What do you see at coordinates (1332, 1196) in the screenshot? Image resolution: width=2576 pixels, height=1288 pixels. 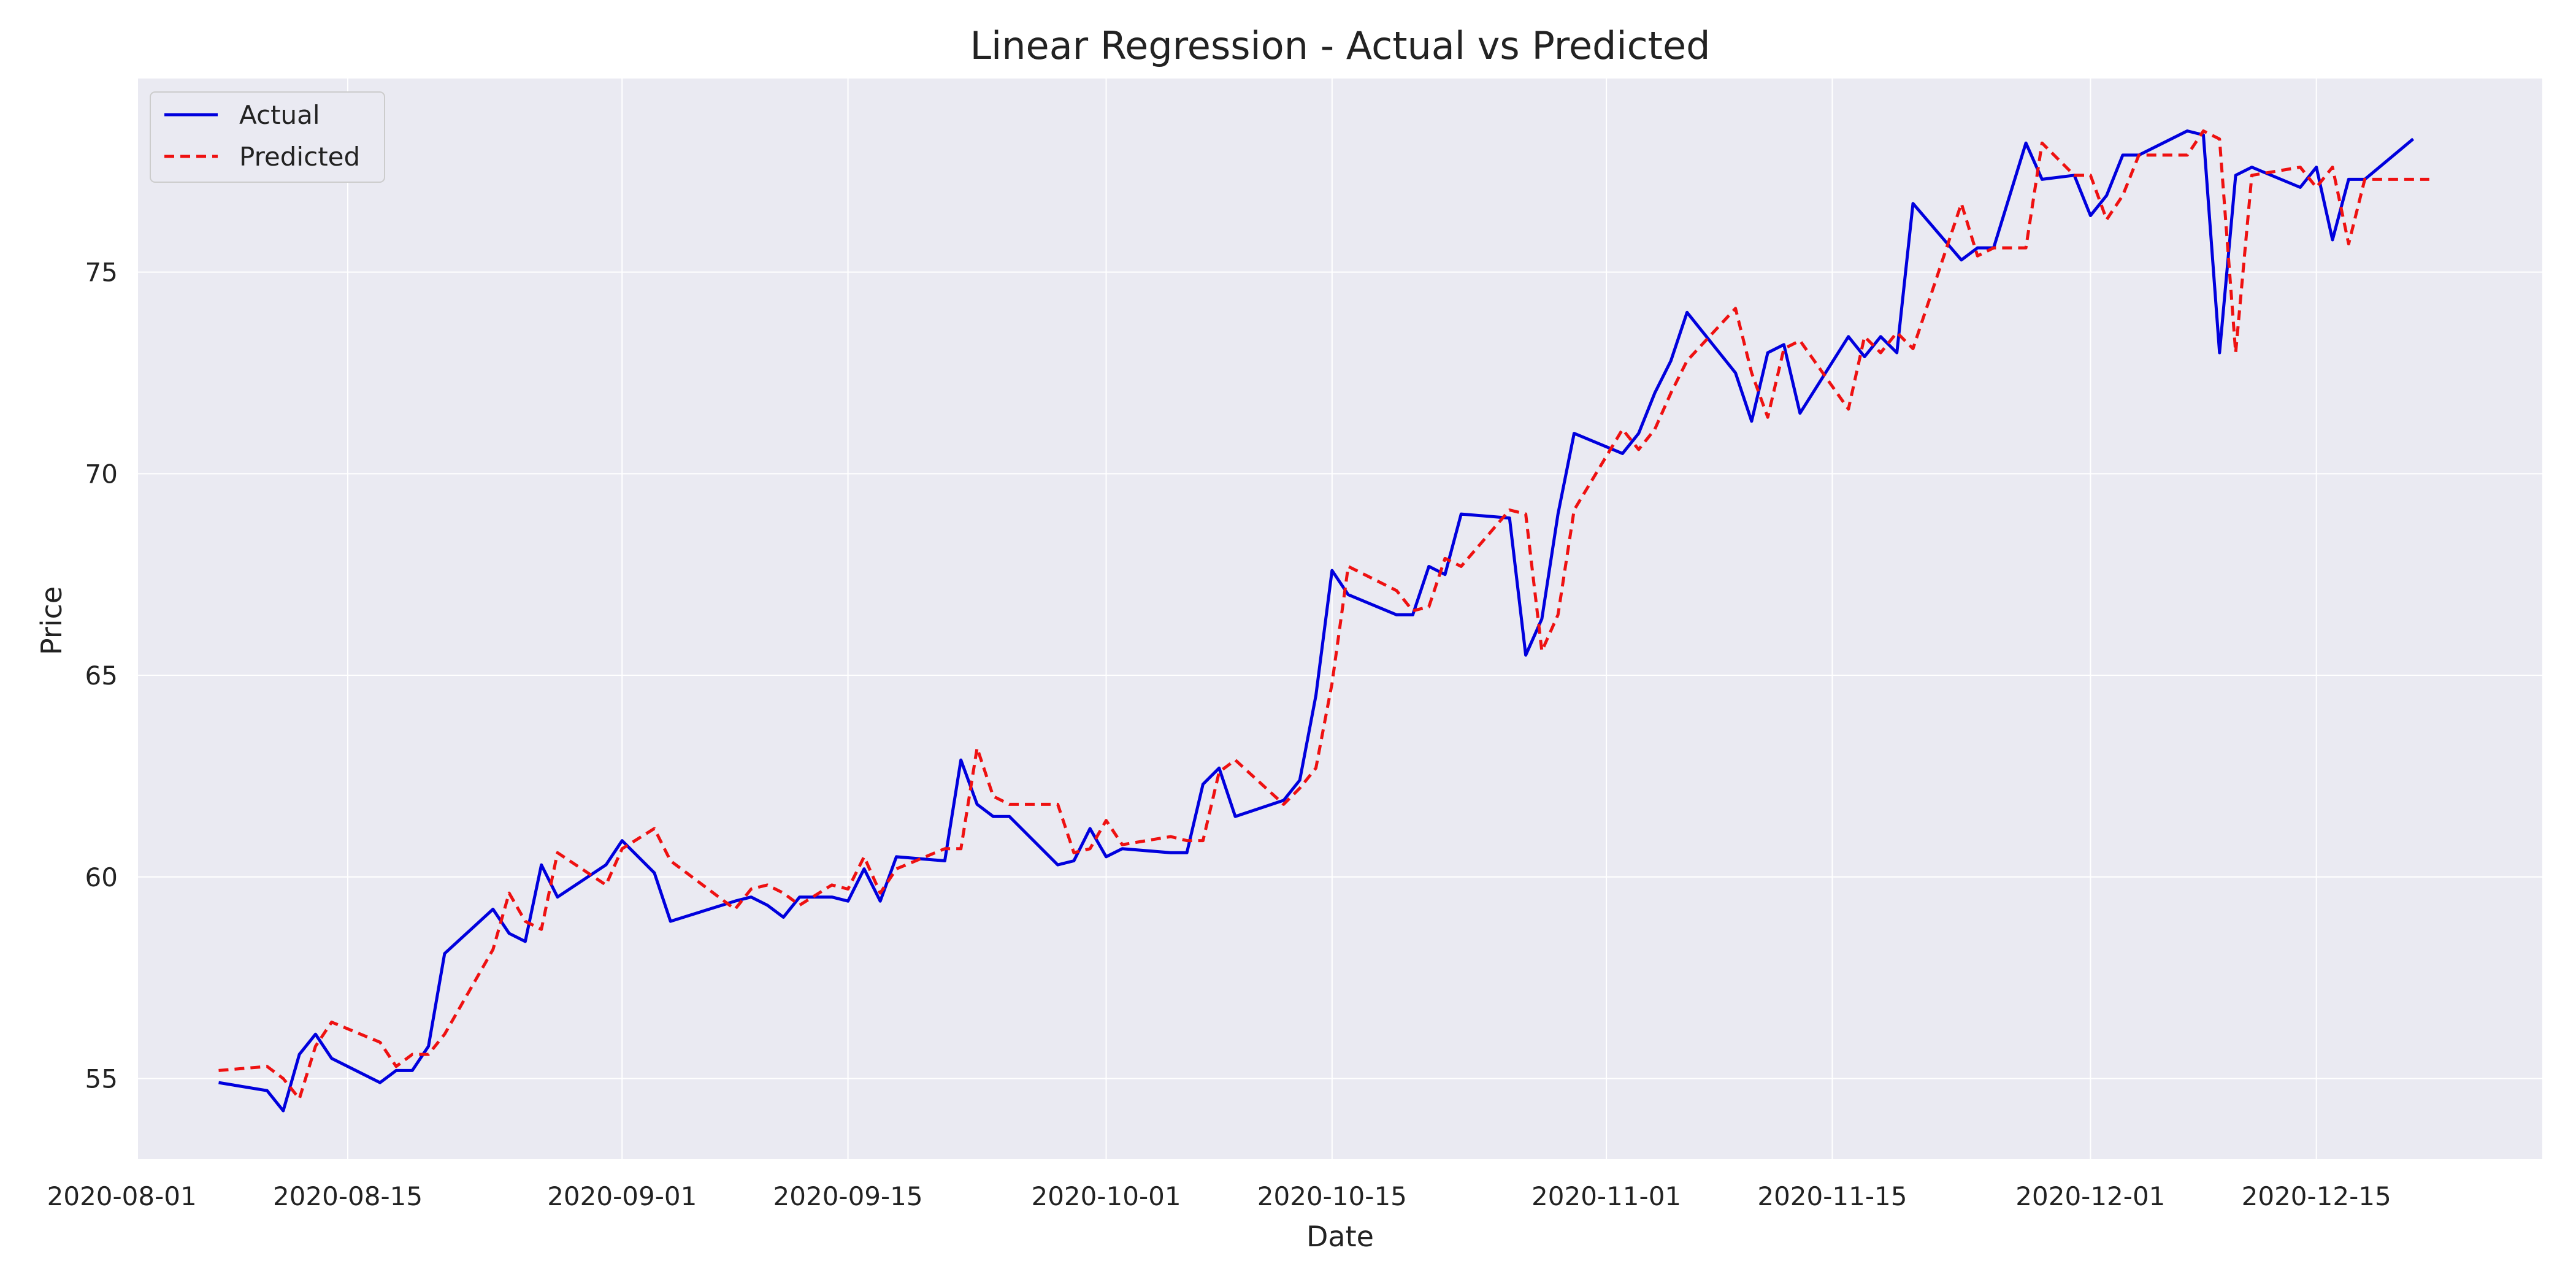 I see `x-tick-label: 2020-10-15` at bounding box center [1332, 1196].